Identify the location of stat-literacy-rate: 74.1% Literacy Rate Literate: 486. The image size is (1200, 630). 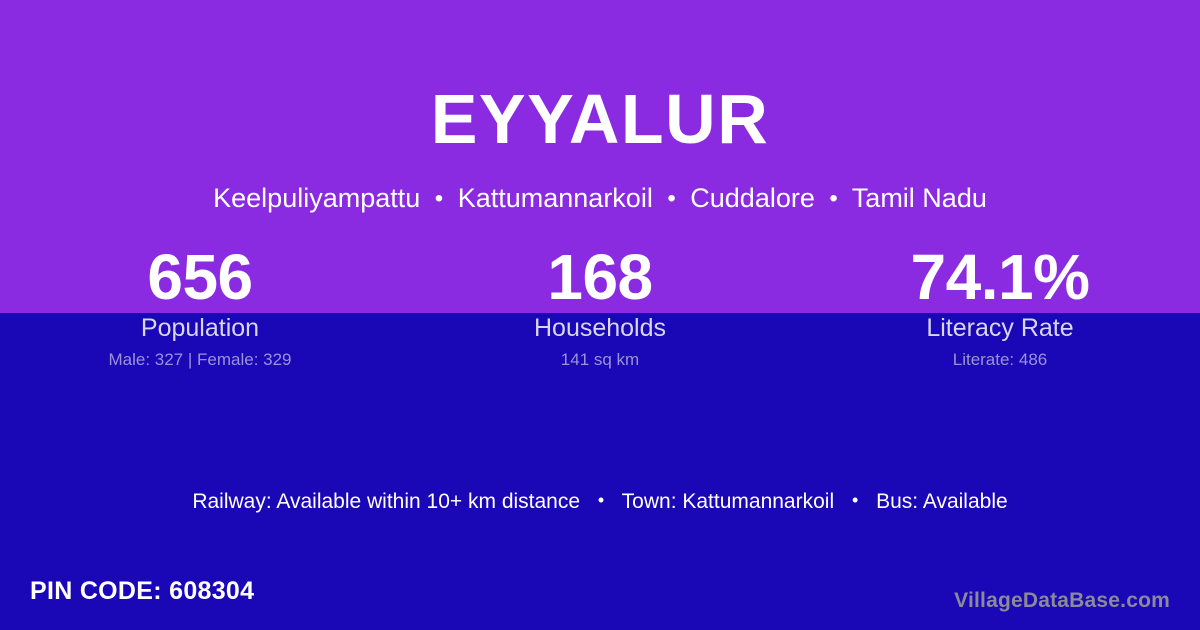
(1000, 305).